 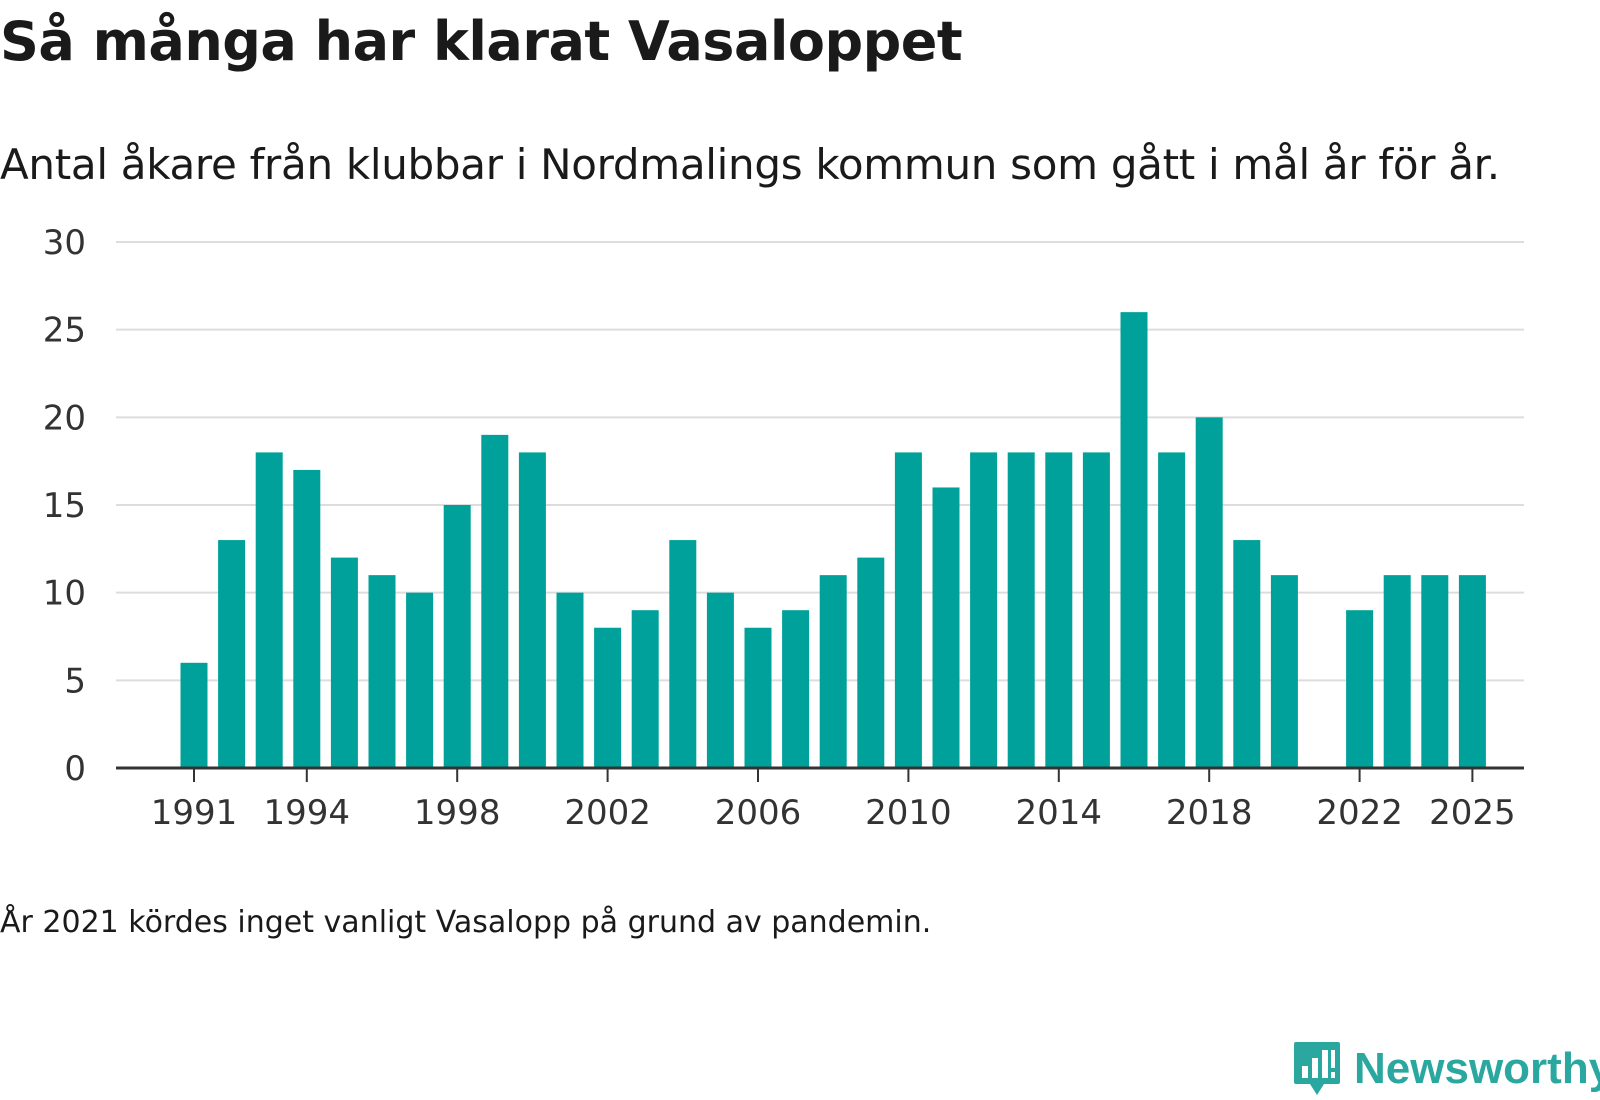 What do you see at coordinates (1360, 689) in the screenshot?
I see `bar-2022` at bounding box center [1360, 689].